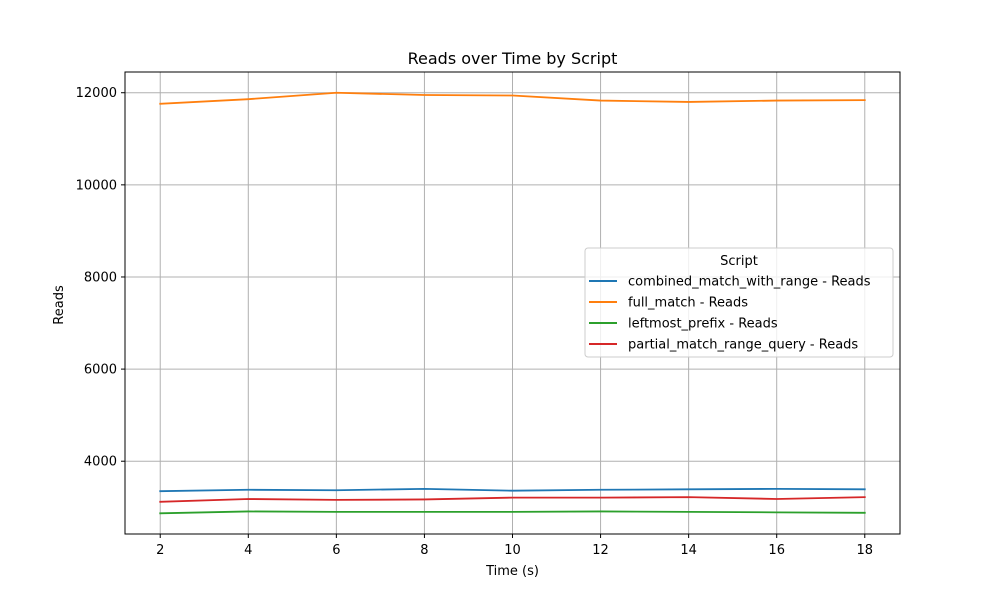 The height and width of the screenshot is (604, 1000). I want to click on legend-label: partial_match_range_query - Reads, so click(743, 345).